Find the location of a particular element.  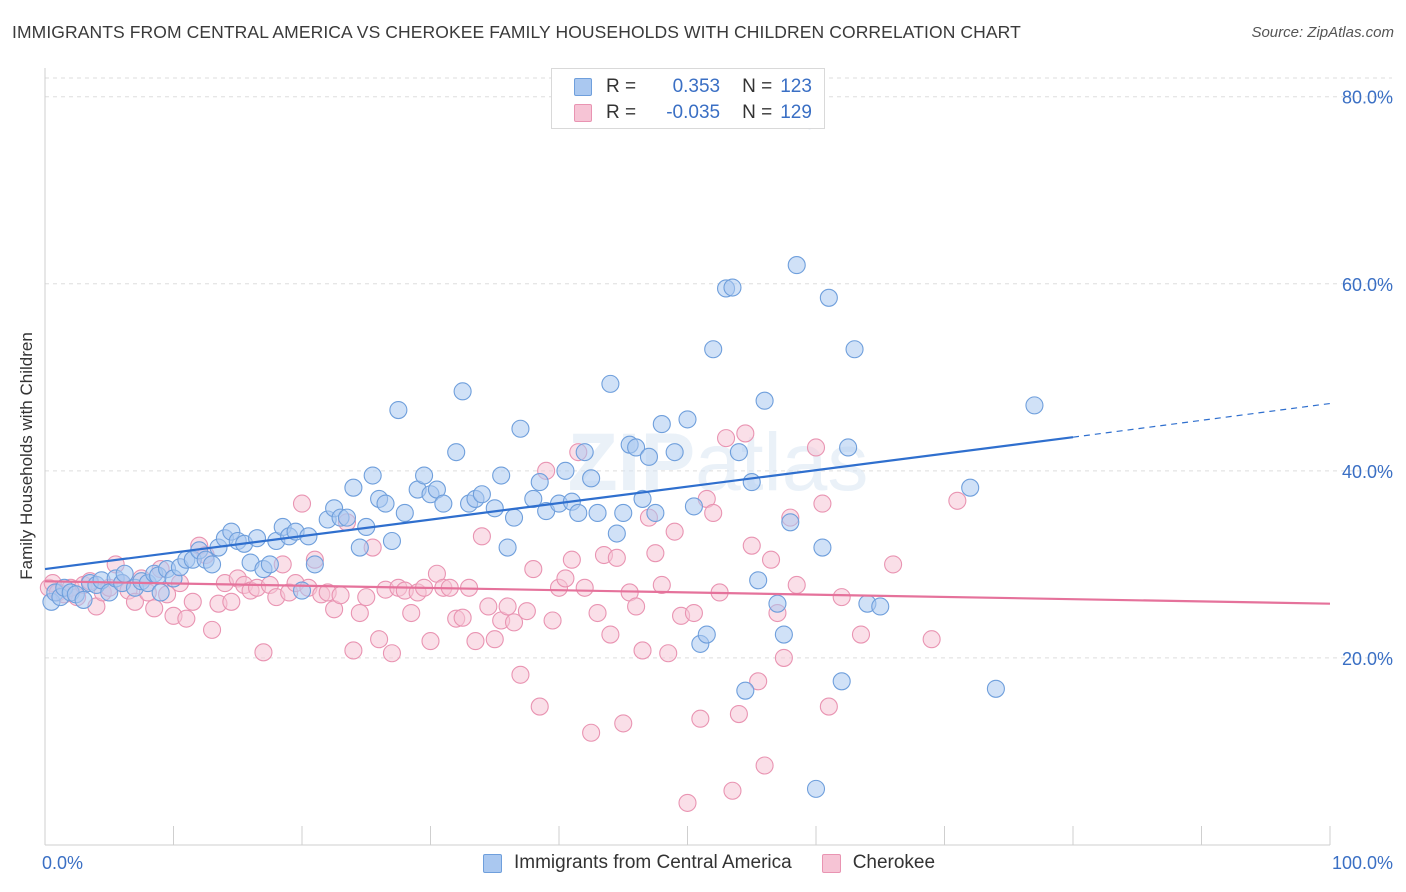

legend-r-value: -0.035 is located at coordinates (693, 112).